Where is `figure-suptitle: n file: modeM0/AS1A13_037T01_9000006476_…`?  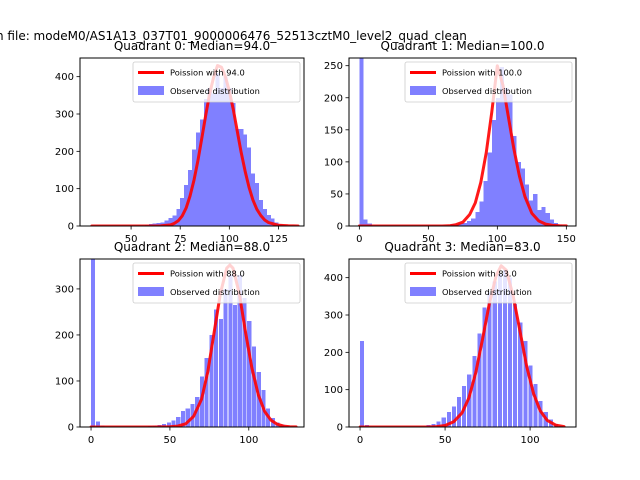
figure-suptitle: n file: modeM0/AS1A13_037T01_9000006476_… is located at coordinates (233, 36).